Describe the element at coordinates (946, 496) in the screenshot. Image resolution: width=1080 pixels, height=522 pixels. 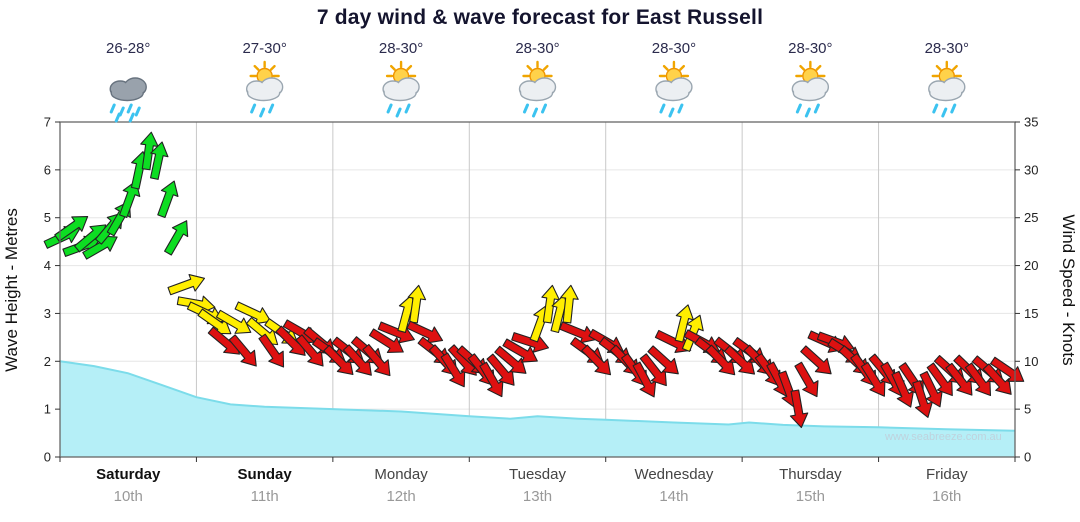
I see `day-date-label: 16th` at that location.